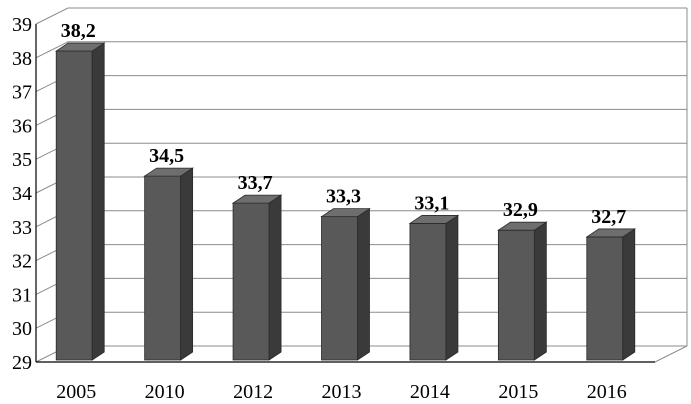 The image size is (691, 404). I want to click on y-tick-label: 34, so click(22, 194).